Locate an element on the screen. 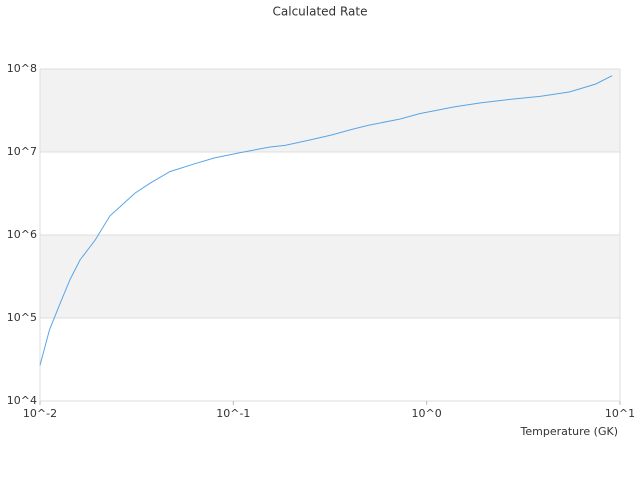  x-tick-label: 10^0 is located at coordinates (427, 413).